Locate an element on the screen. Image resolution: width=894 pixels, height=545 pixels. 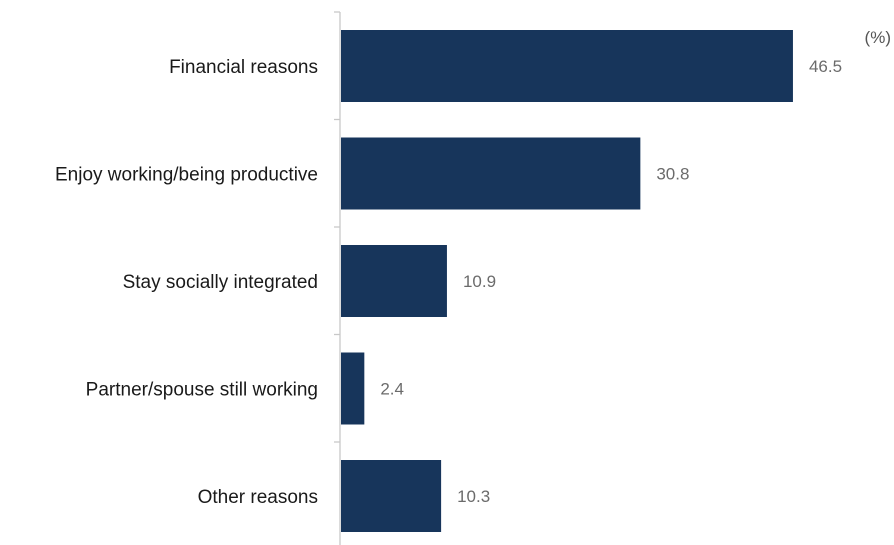
value-label: 10.3 is located at coordinates (473, 496).